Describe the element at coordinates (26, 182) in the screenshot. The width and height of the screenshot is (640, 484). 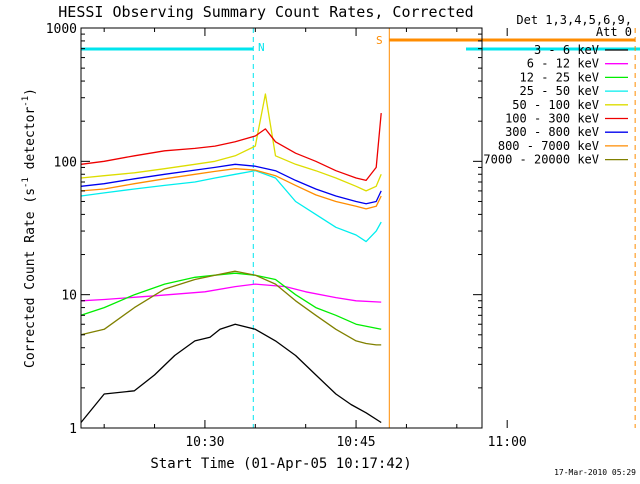
I see `y-axis-label-sup1: -1` at that location.